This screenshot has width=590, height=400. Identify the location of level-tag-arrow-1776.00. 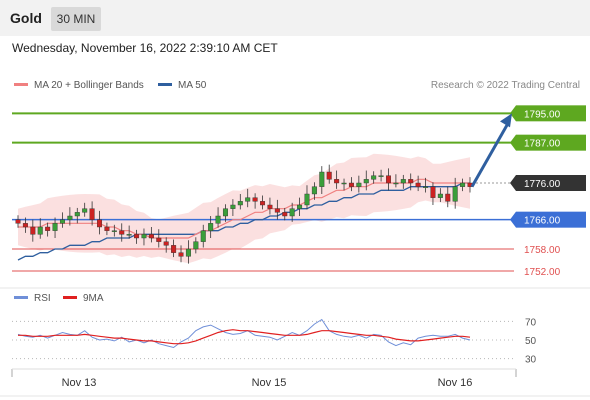
(513, 183).